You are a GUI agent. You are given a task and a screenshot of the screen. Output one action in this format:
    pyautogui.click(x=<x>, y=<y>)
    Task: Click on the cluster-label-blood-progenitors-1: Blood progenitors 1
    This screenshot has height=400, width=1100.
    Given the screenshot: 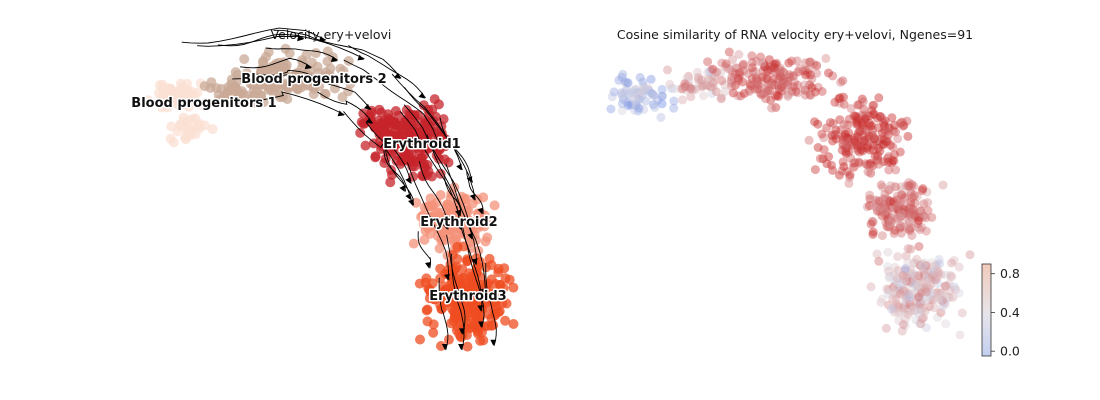 What is the action you would take?
    pyautogui.click(x=203, y=103)
    